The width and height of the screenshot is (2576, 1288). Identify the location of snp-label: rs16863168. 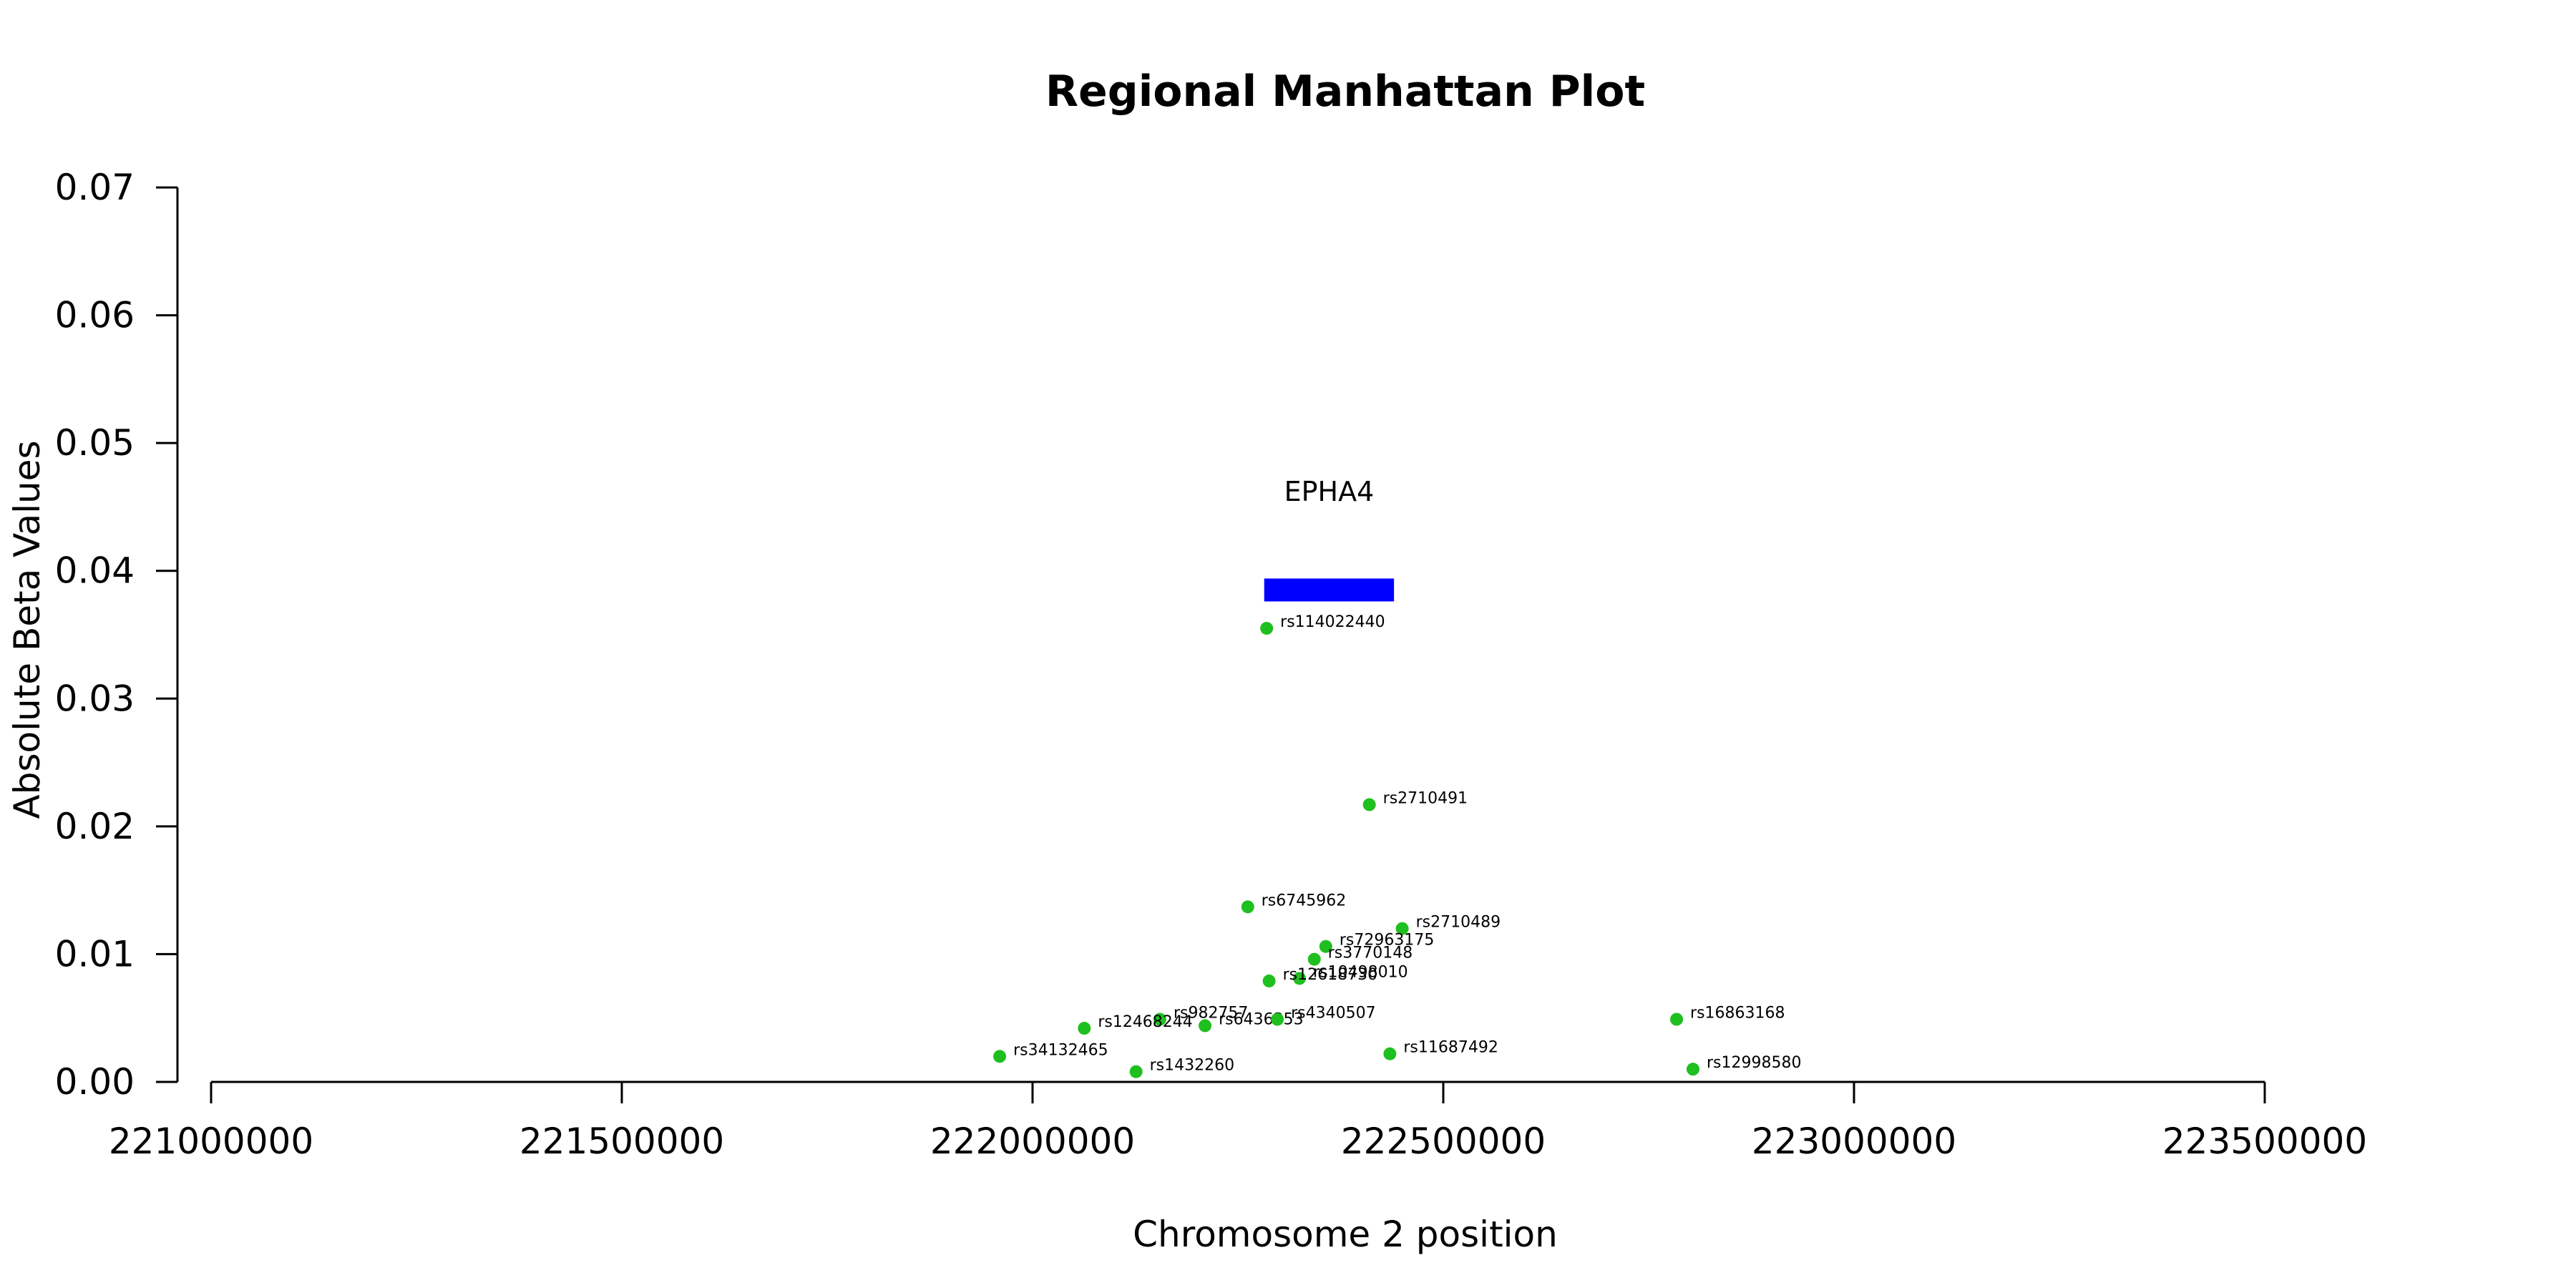
(1737, 1014).